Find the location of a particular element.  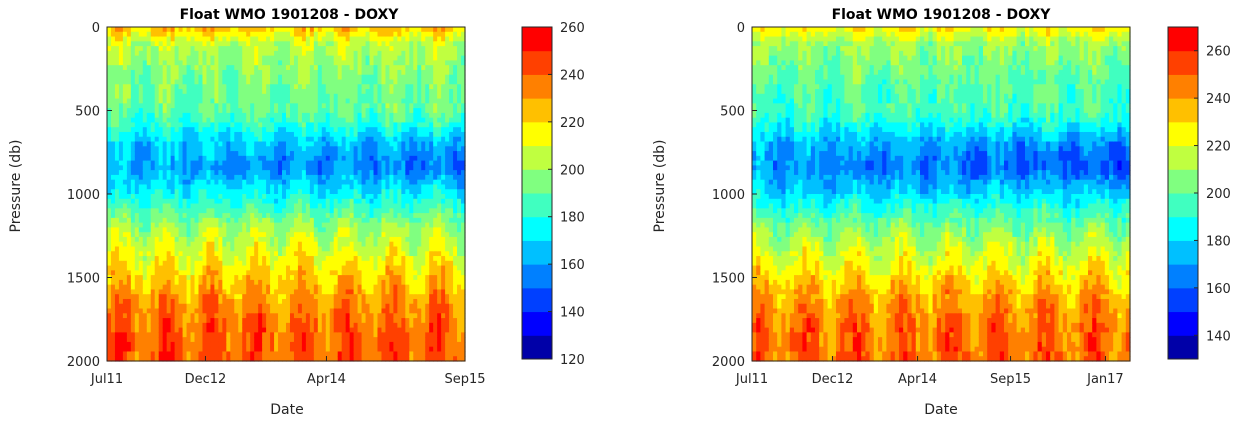

left-title: Float WMO 1901208 - DOXY is located at coordinates (290, 15).